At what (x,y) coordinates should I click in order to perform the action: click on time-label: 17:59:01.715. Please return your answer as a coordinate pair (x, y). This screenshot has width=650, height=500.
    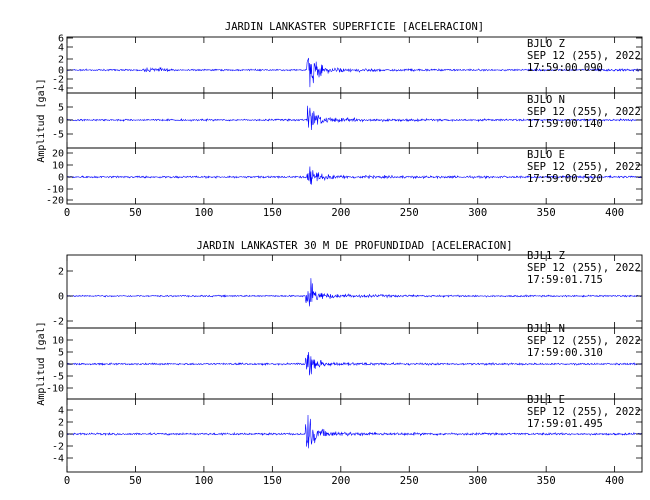
    Looking at the image, I should click on (565, 280).